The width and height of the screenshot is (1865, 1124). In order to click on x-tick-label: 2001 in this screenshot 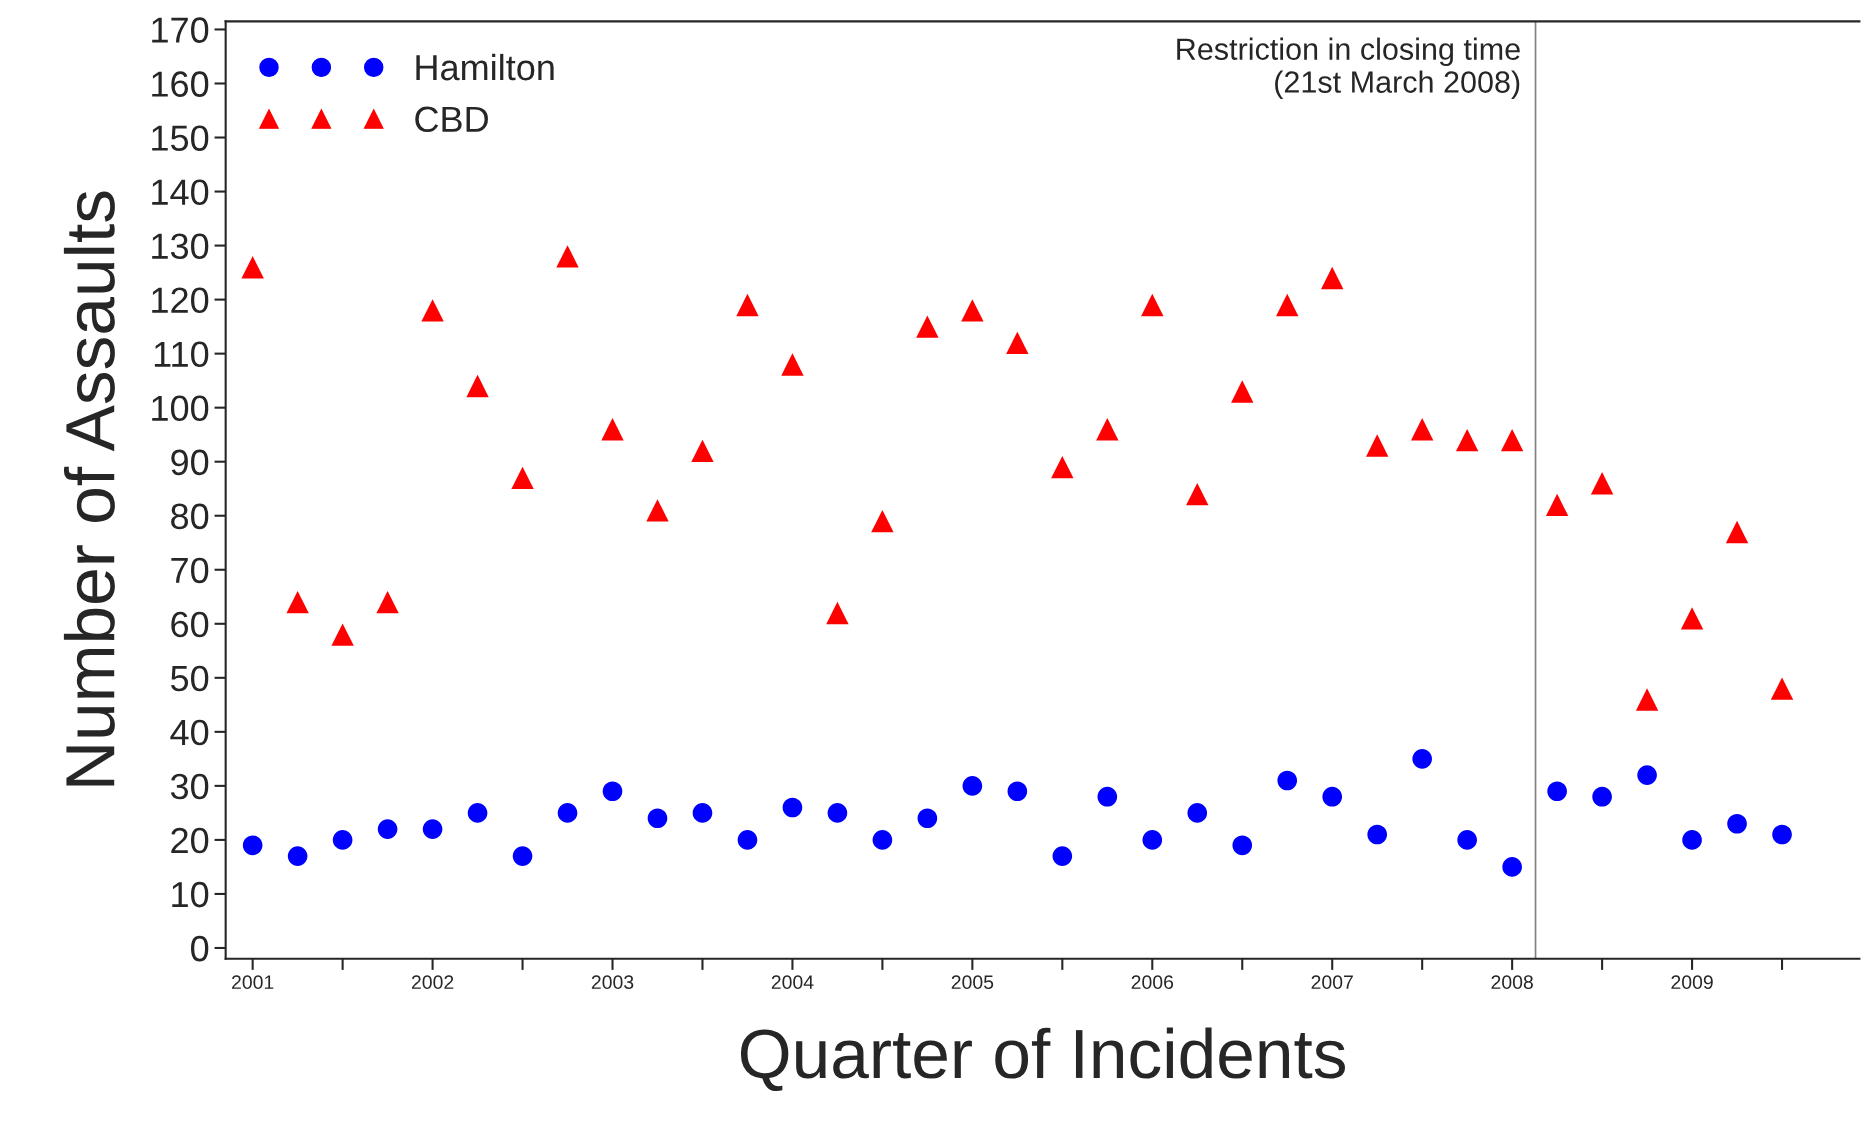, I will do `click(253, 982)`.